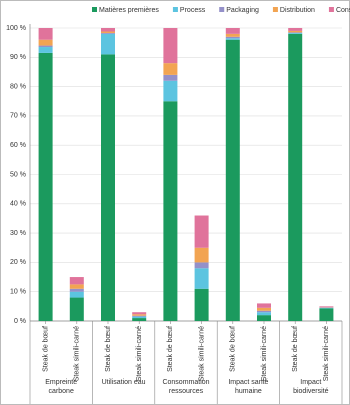 The height and width of the screenshot is (405, 350). What do you see at coordinates (18, 204) in the screenshot?
I see `y-tick-label: 40 %` at bounding box center [18, 204].